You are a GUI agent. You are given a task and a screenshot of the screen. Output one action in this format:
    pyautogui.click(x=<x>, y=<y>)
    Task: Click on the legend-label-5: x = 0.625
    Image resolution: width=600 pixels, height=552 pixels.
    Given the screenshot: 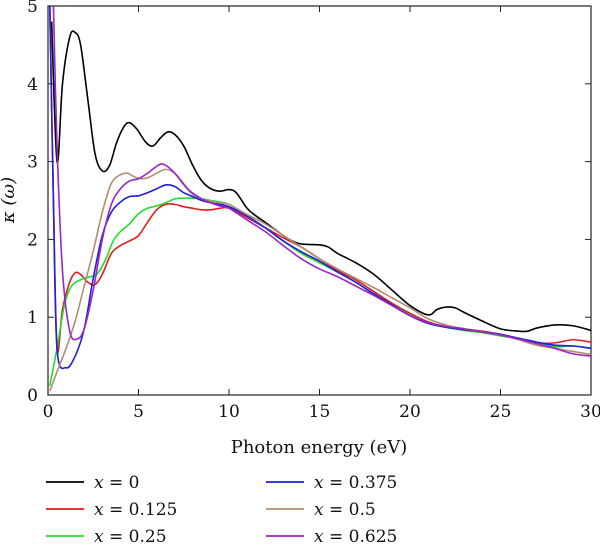 What is the action you would take?
    pyautogui.click(x=355, y=537)
    